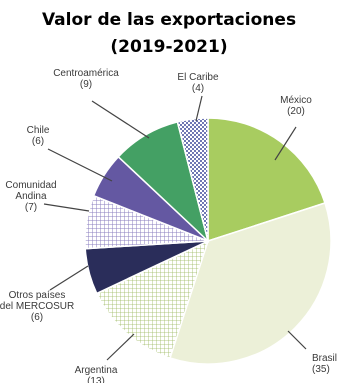  I want to click on slice-label-line: Otros países, so click(37, 295).